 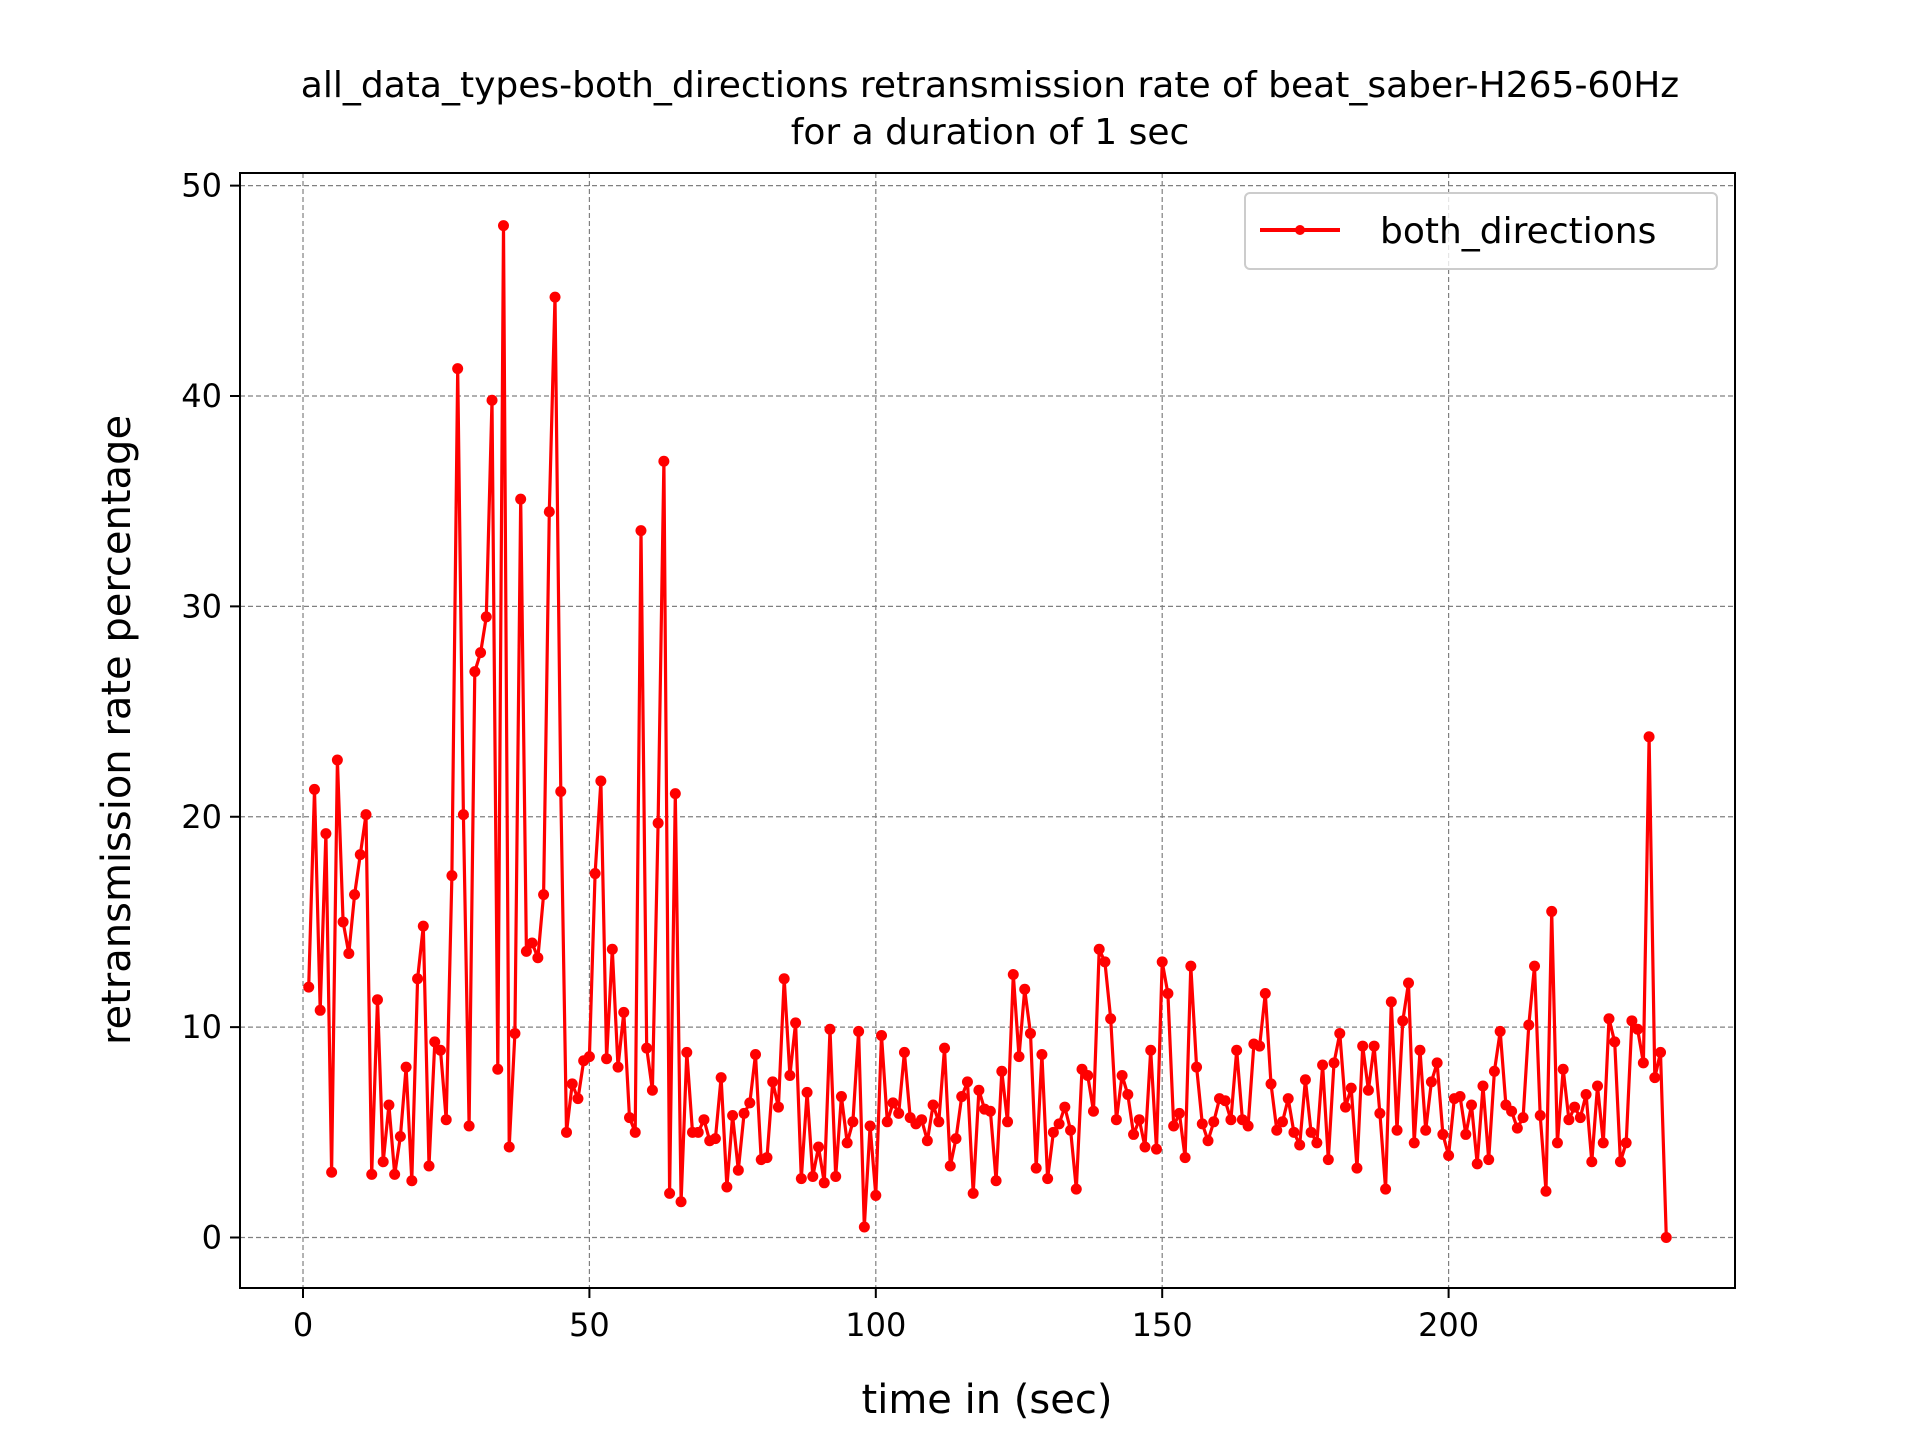 What do you see at coordinates (875, 1325) in the screenshot?
I see `x-tick-label: 100` at bounding box center [875, 1325].